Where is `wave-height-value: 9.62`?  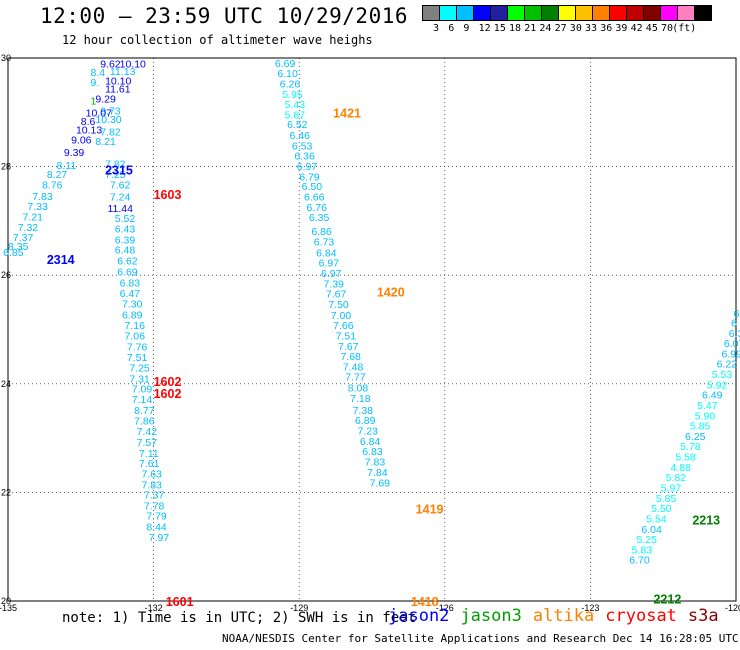 wave-height-value: 9.62 is located at coordinates (110, 64).